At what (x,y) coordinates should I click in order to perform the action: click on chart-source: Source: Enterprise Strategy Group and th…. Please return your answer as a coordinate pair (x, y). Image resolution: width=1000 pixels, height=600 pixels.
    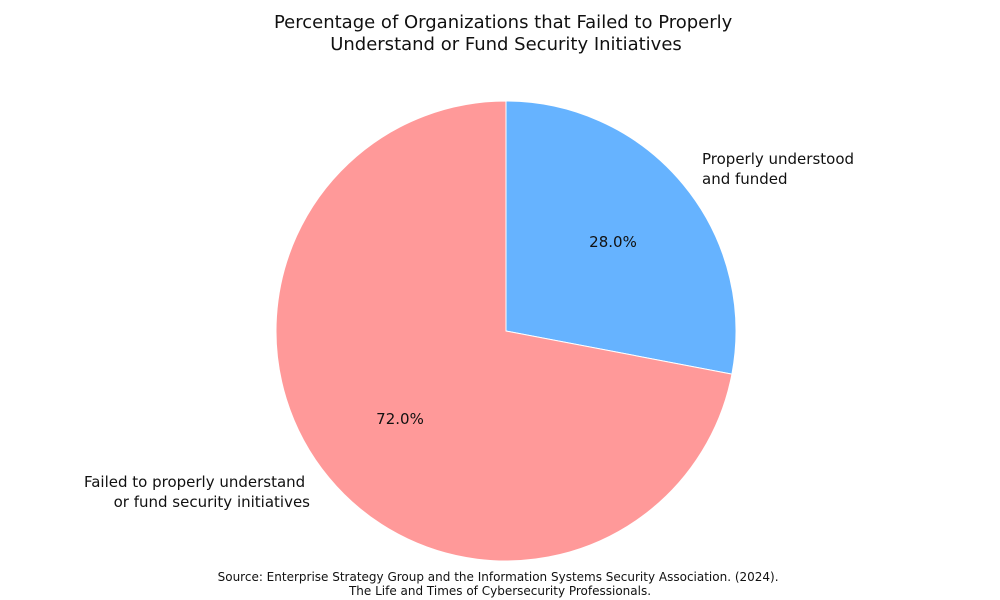
    Looking at the image, I should click on (500, 584).